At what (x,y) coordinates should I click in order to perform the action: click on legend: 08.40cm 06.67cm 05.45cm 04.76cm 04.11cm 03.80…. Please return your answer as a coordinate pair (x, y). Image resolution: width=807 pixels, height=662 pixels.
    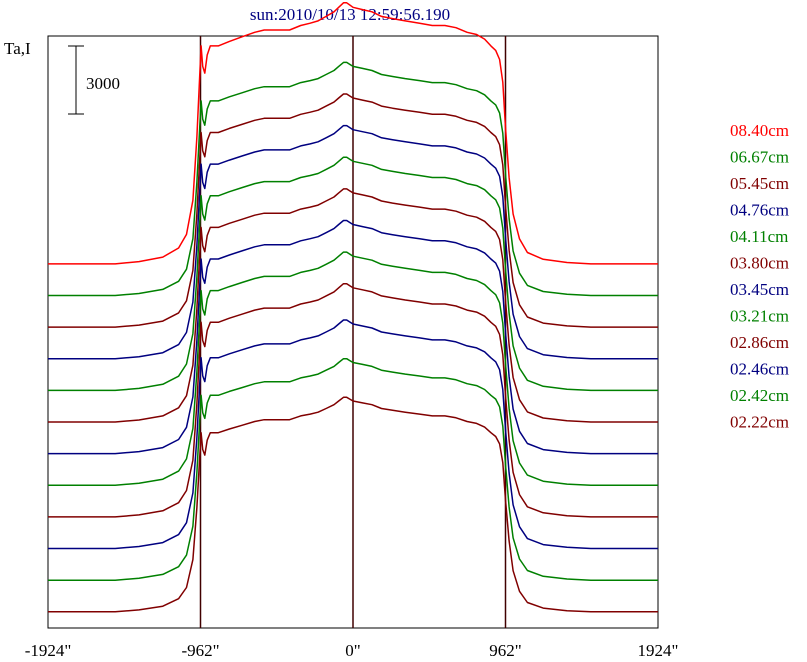
    Looking at the image, I should click on (759, 276).